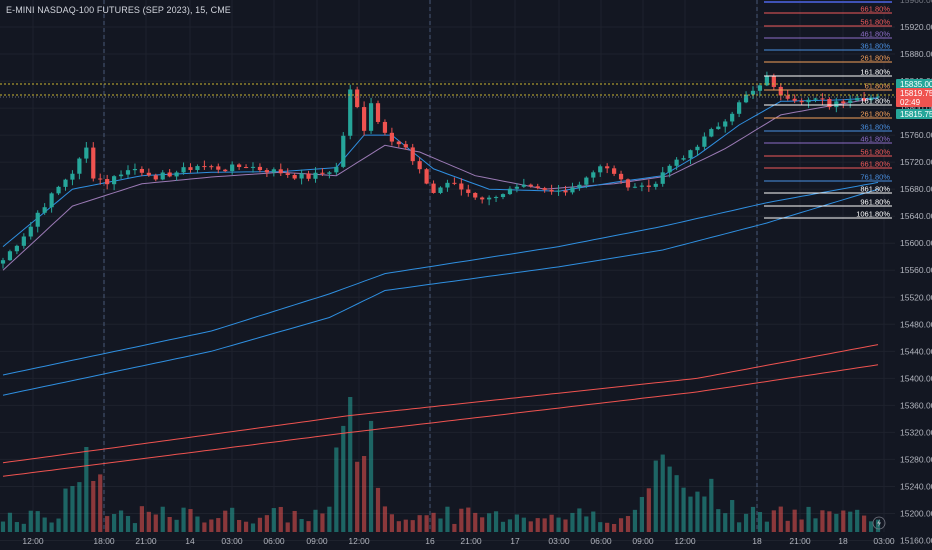 This screenshot has height=550, width=932. Describe the element at coordinates (317, 541) in the screenshot. I see `time-tick-label: 09:00` at that location.